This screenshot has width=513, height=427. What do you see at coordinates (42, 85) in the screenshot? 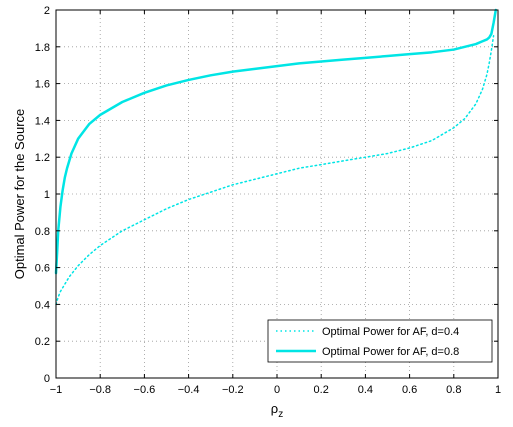
I see `y-tick-label: 1.6` at bounding box center [42, 85].